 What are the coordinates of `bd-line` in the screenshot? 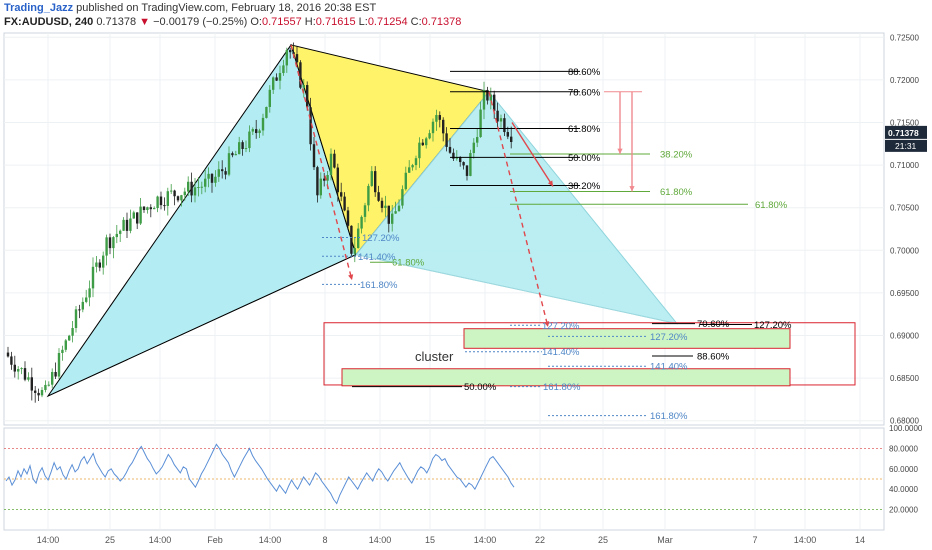 It's located at (516, 289).